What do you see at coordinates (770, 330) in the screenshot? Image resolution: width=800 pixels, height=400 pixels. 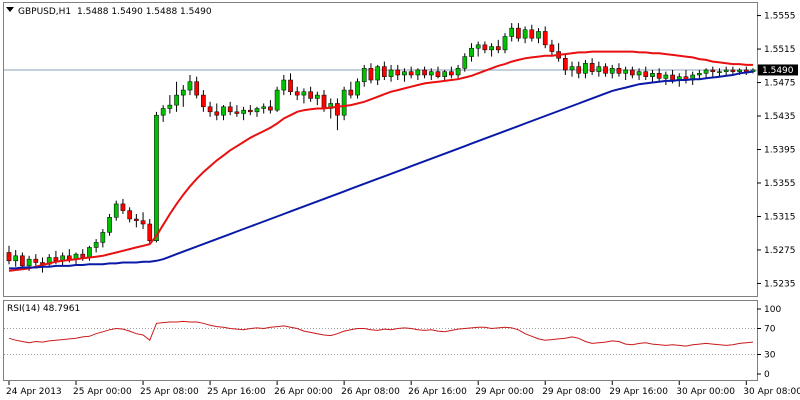 I see `rsi-tick-label: 70` at bounding box center [770, 330].